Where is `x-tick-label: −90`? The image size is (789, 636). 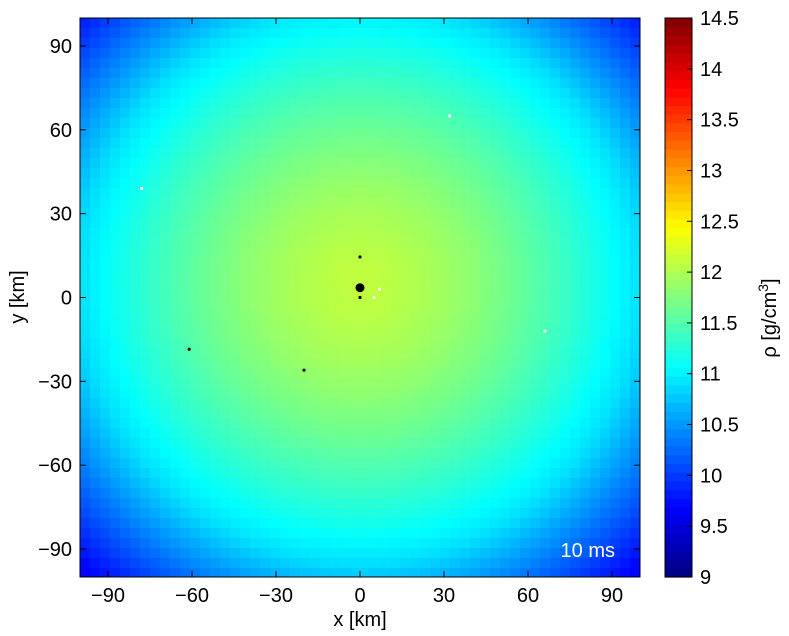
x-tick-label: −90 is located at coordinates (108, 596).